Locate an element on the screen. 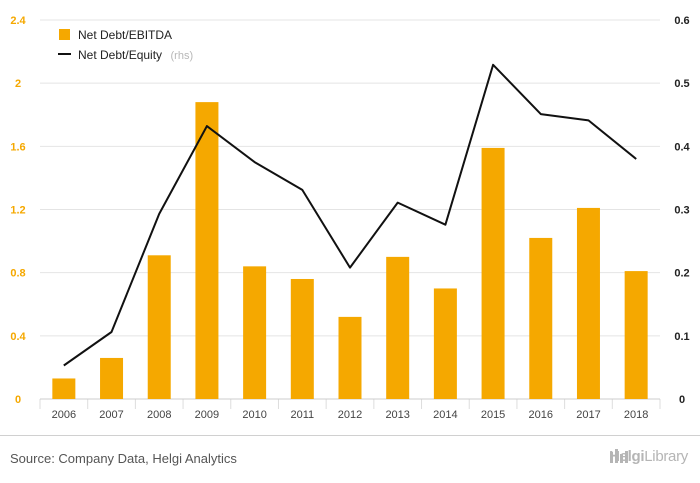 This screenshot has width=700, height=483. right-tick-label: 0.2 is located at coordinates (681, 274).